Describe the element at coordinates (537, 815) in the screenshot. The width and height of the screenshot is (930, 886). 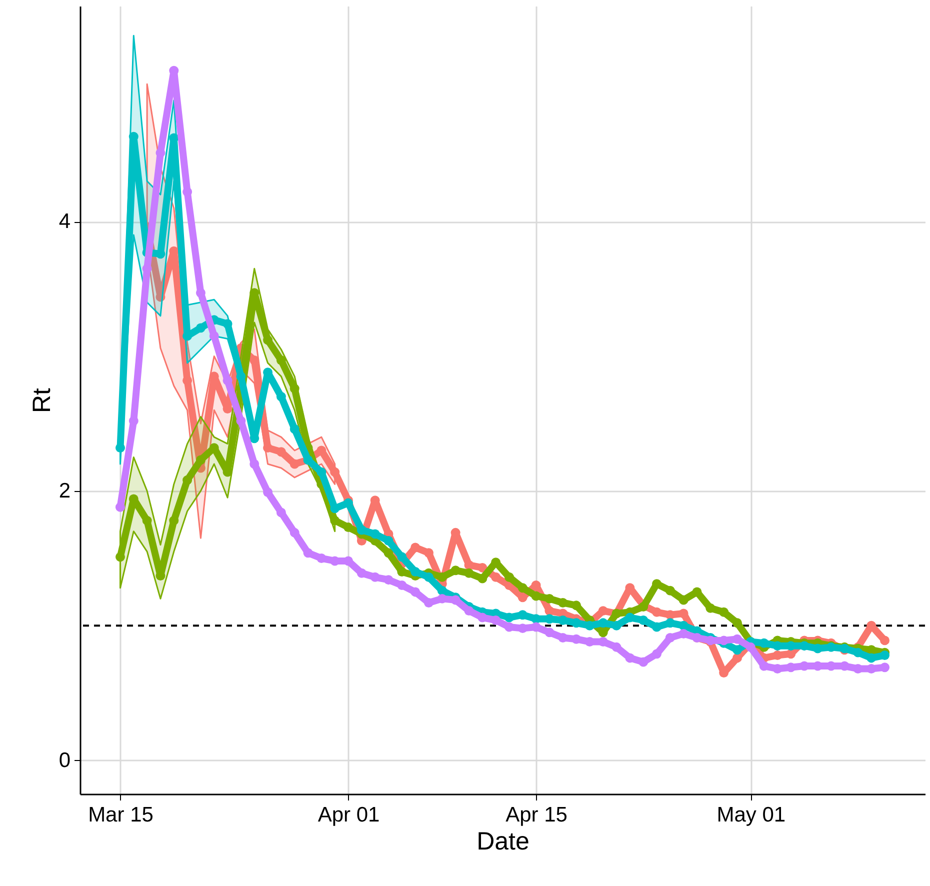
I see `x-tick-label: Apr 15` at that location.